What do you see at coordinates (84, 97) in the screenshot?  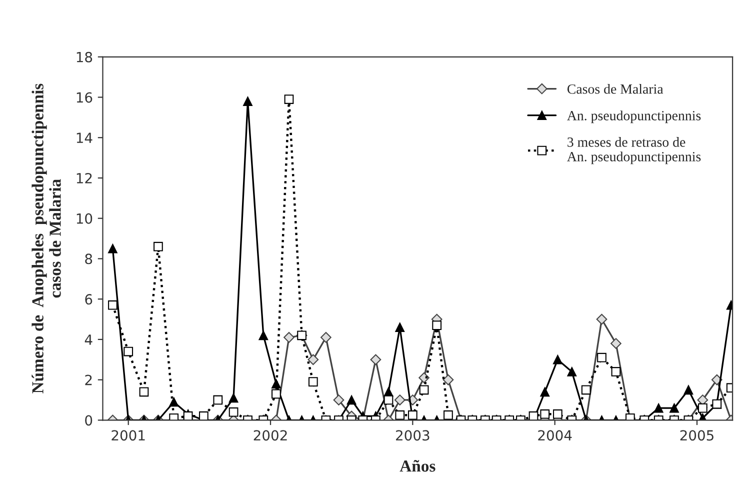 I see `y-tick-label: 16` at bounding box center [84, 97].